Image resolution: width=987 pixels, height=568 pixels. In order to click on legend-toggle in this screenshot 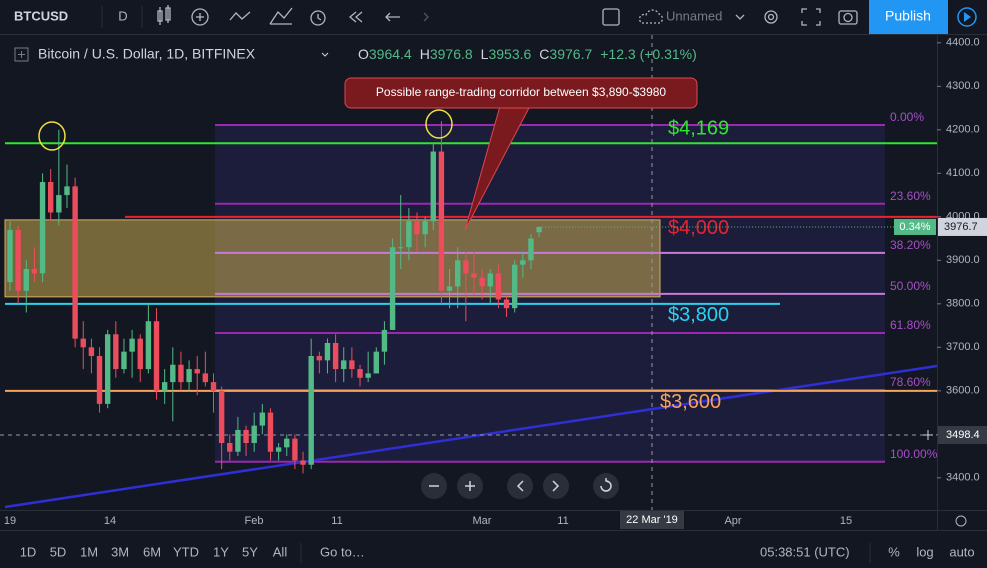, I will do `click(21, 54)`.